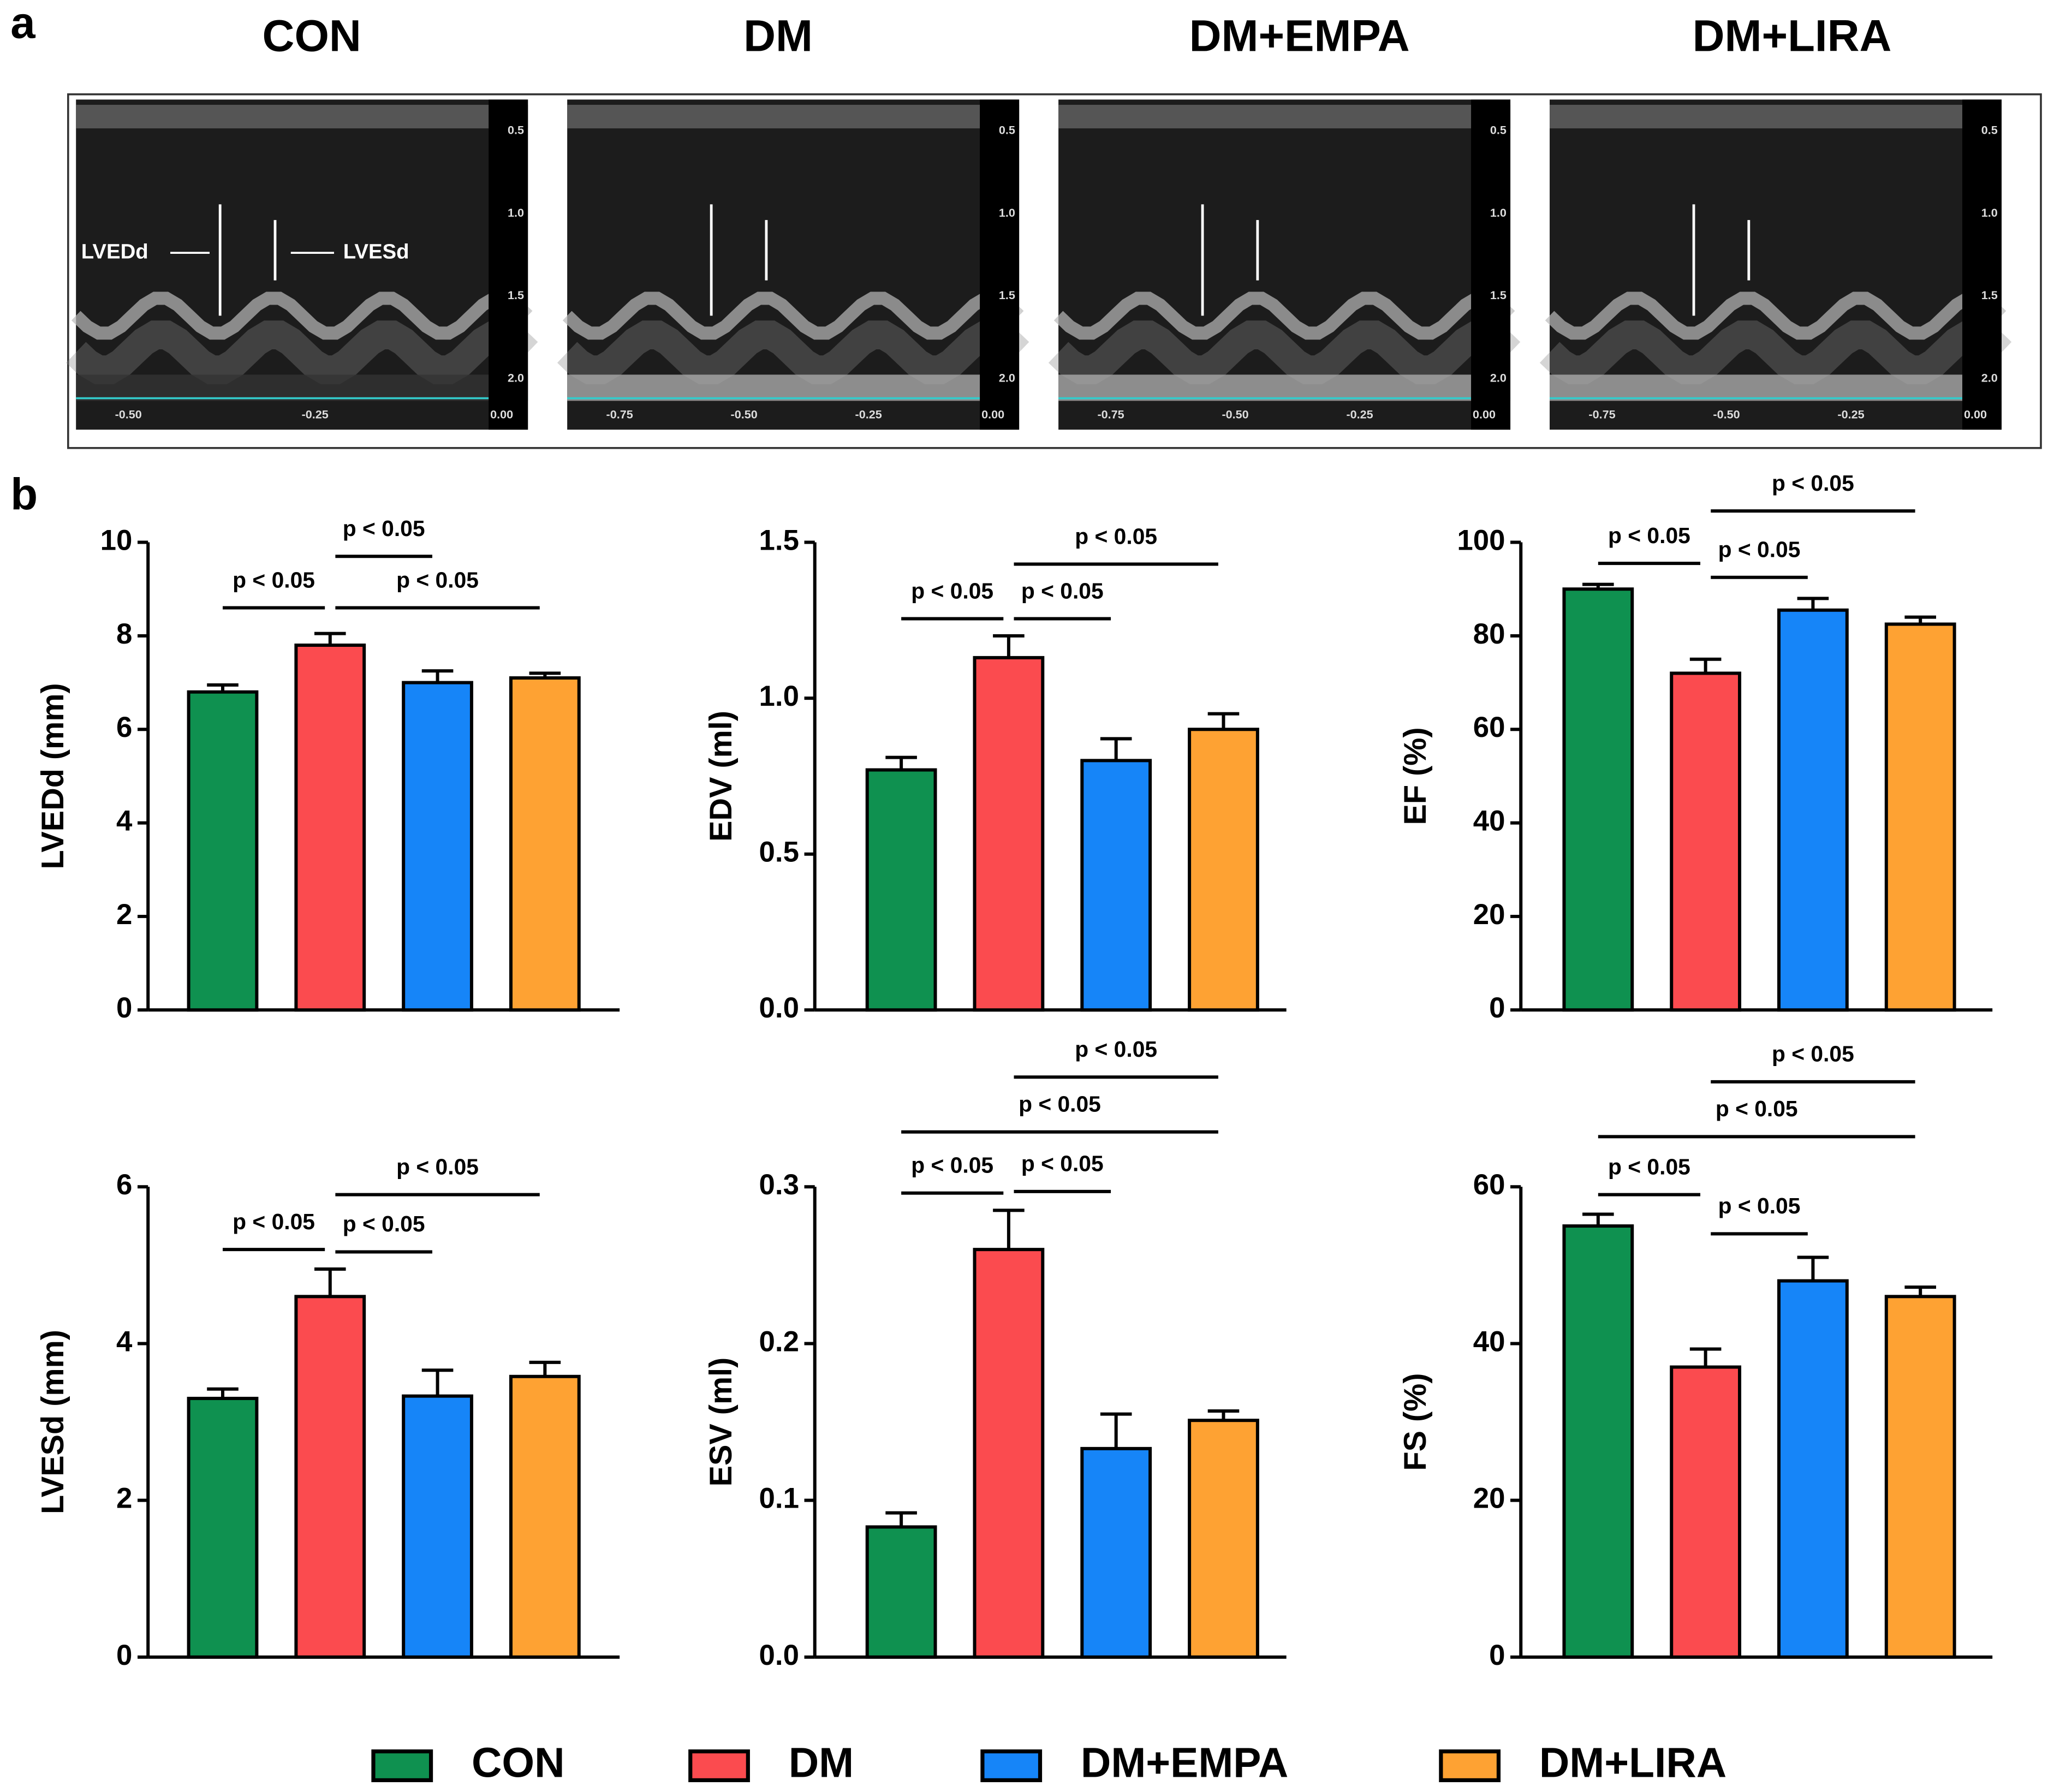 The image size is (2054, 1792). Describe the element at coordinates (779, 540) in the screenshot. I see `y-tick-label: 1.5` at that location.